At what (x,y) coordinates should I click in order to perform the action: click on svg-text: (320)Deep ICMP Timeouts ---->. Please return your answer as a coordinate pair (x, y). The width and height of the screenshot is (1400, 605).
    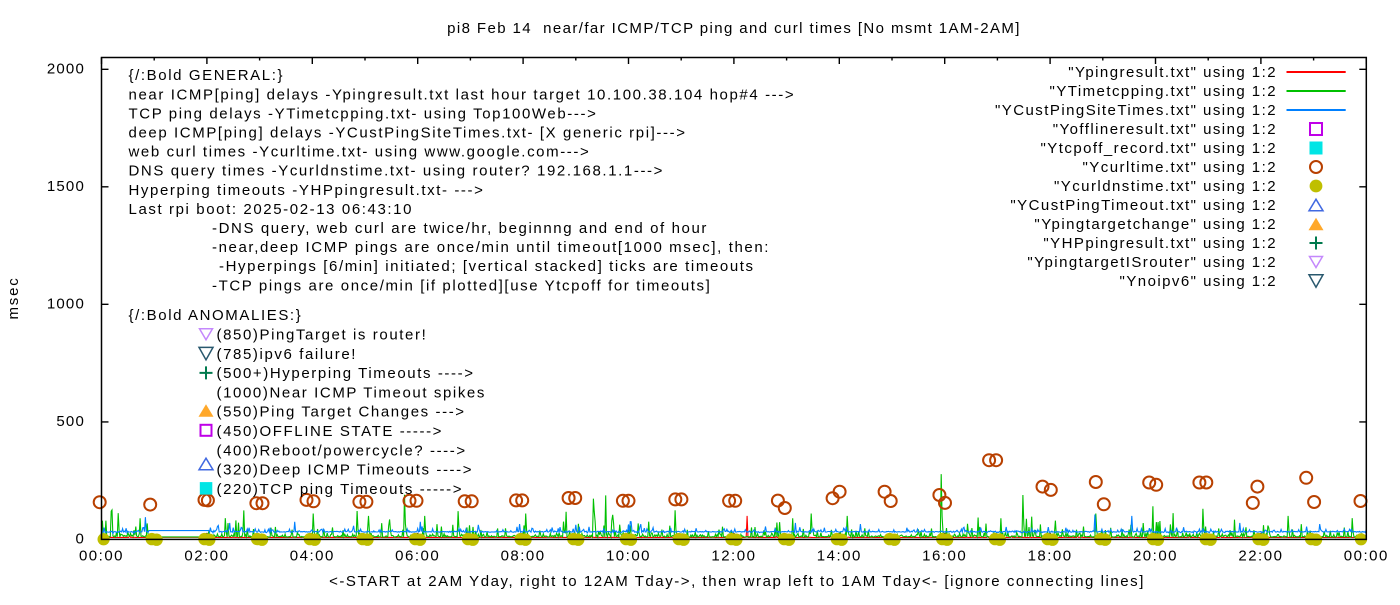
    Looking at the image, I should click on (345, 470).